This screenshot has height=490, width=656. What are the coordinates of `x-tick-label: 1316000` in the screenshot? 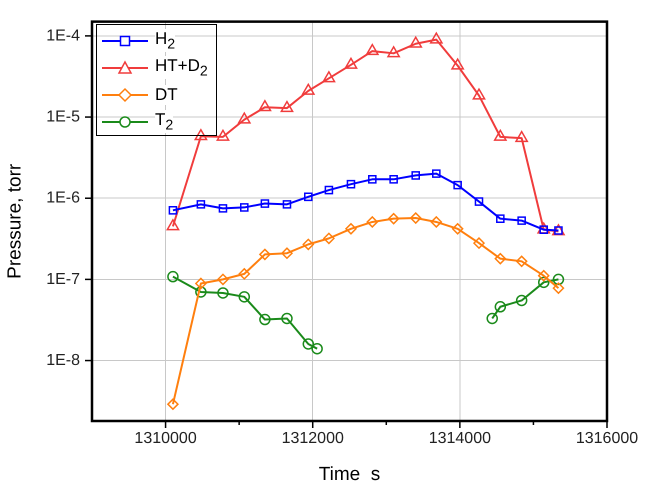 It's located at (607, 439).